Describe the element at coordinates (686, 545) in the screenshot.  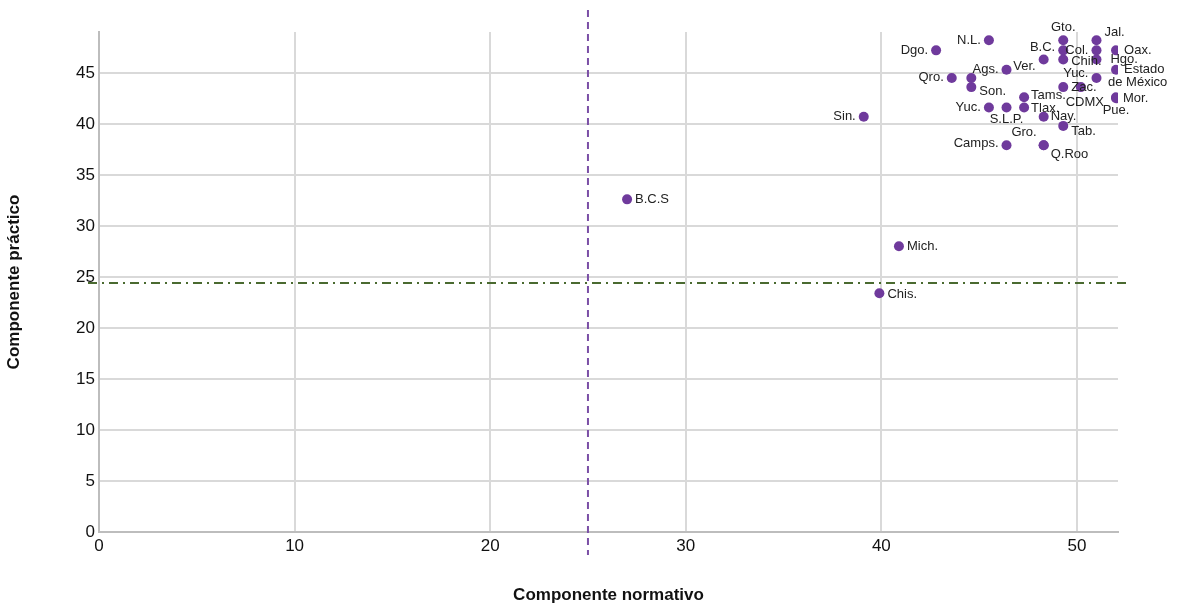
I see `x-tick-label: 30` at that location.